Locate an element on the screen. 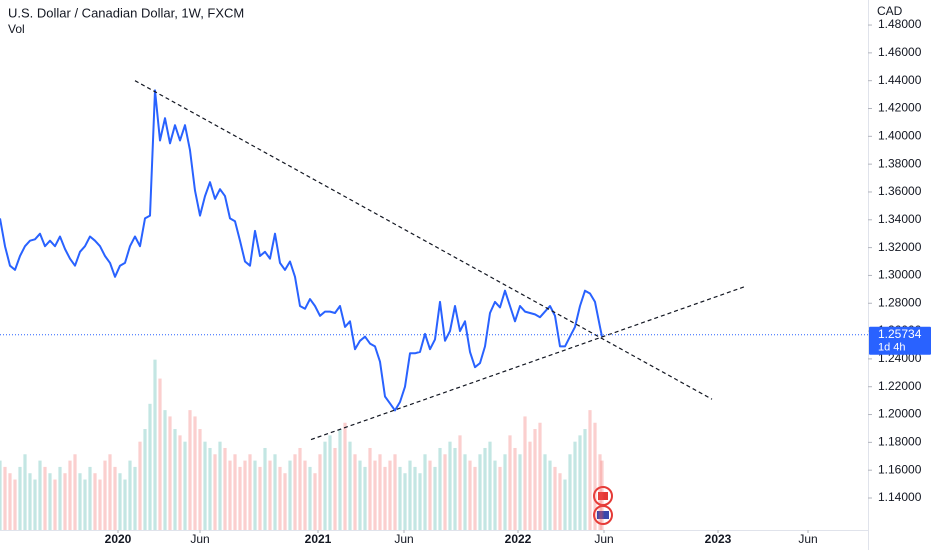 The width and height of the screenshot is (932, 550). y-tick-label: 1.46000 is located at coordinates (900, 52).